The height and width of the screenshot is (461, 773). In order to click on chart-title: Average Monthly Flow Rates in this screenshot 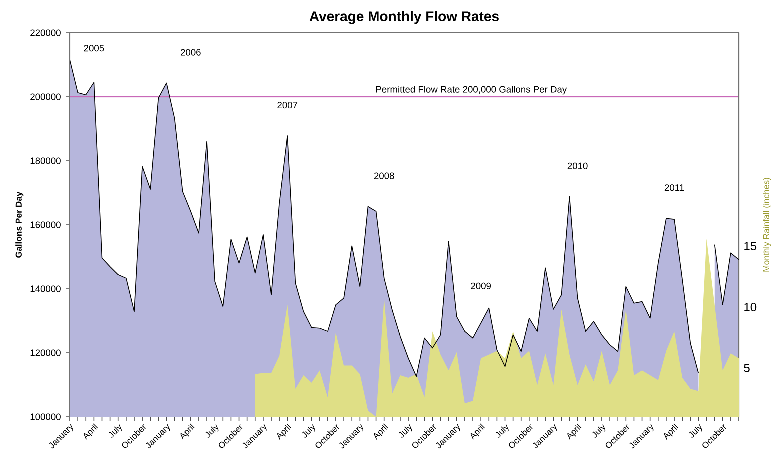, I will do `click(404, 17)`.